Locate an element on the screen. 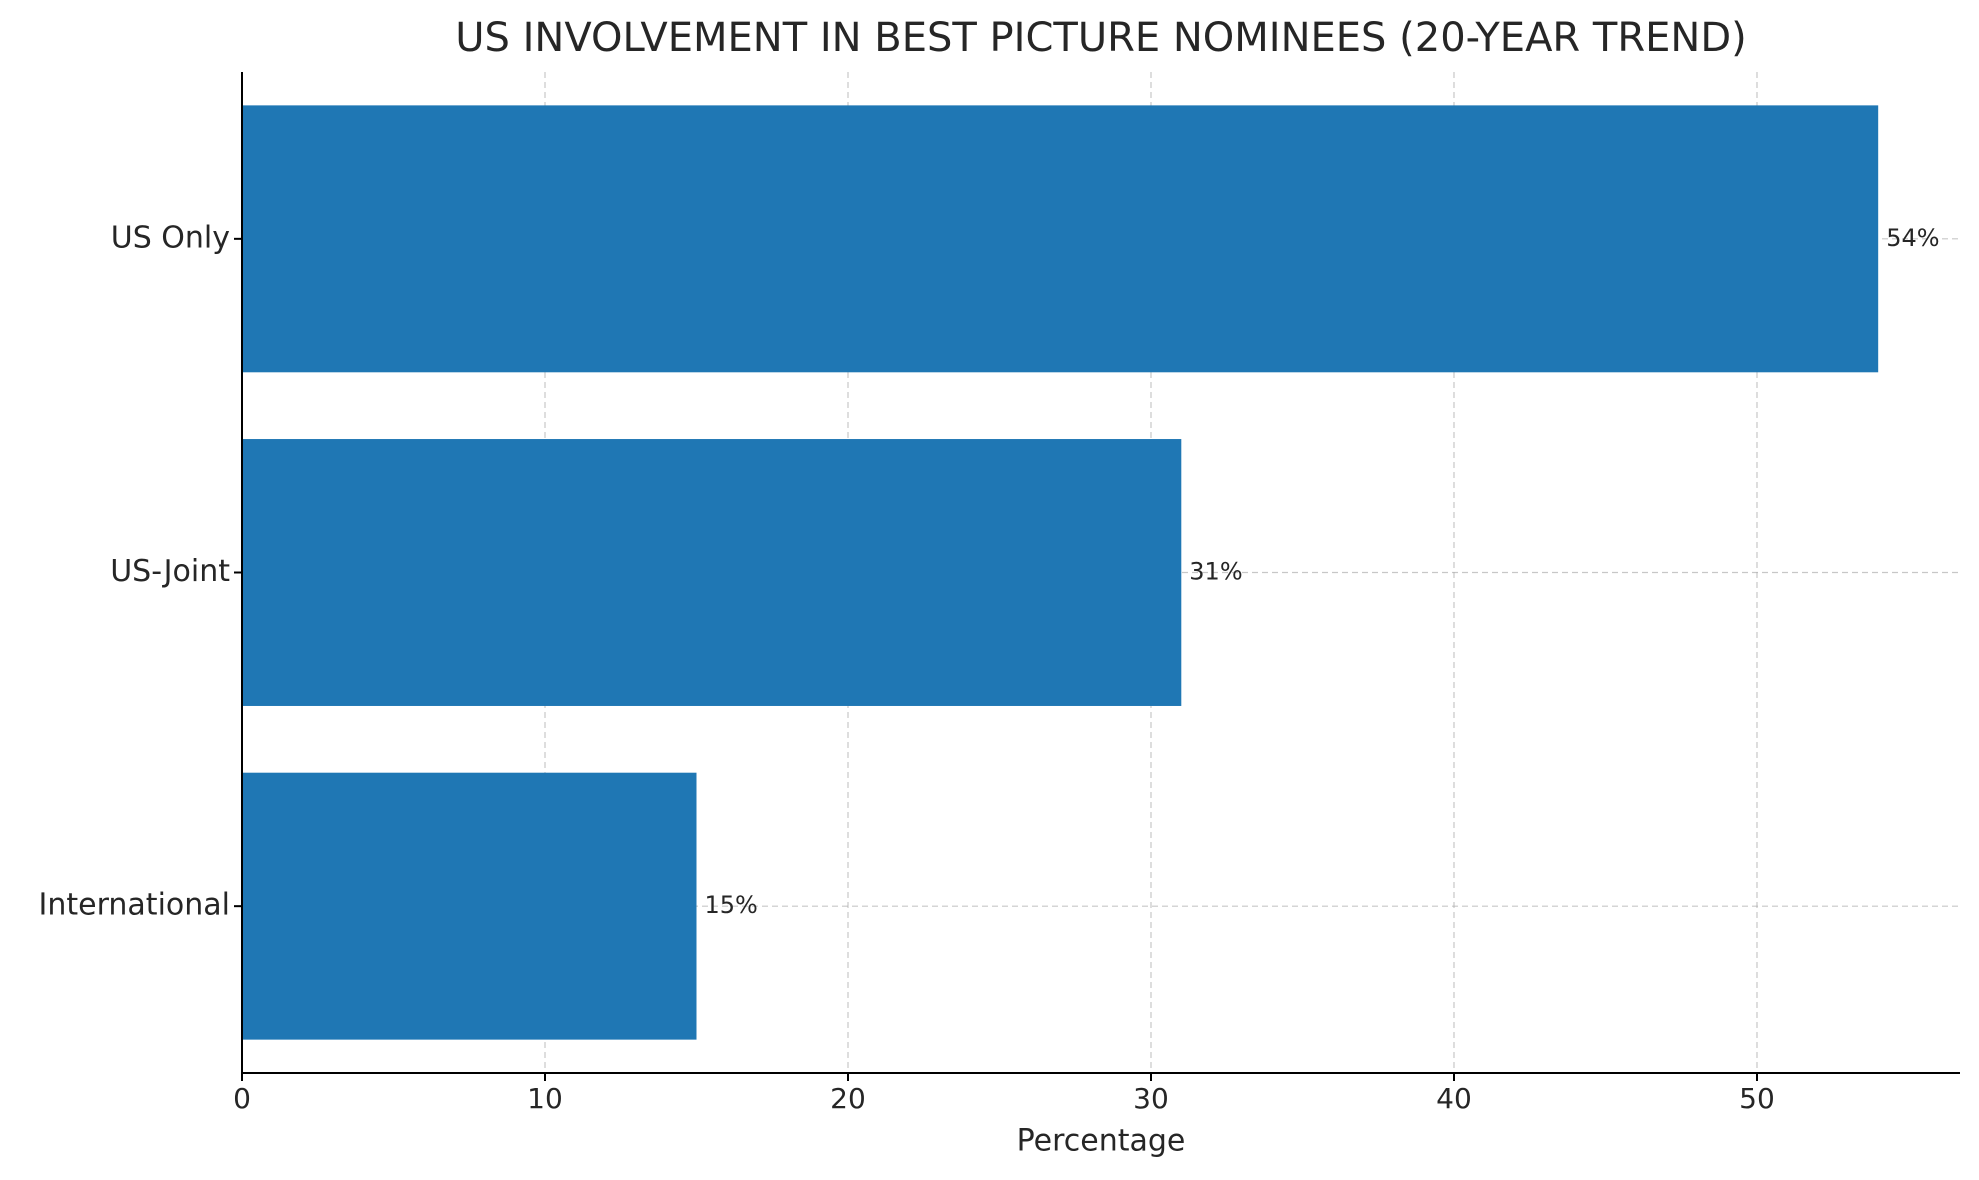  x-tick-label: 40 is located at coordinates (1454, 1098).